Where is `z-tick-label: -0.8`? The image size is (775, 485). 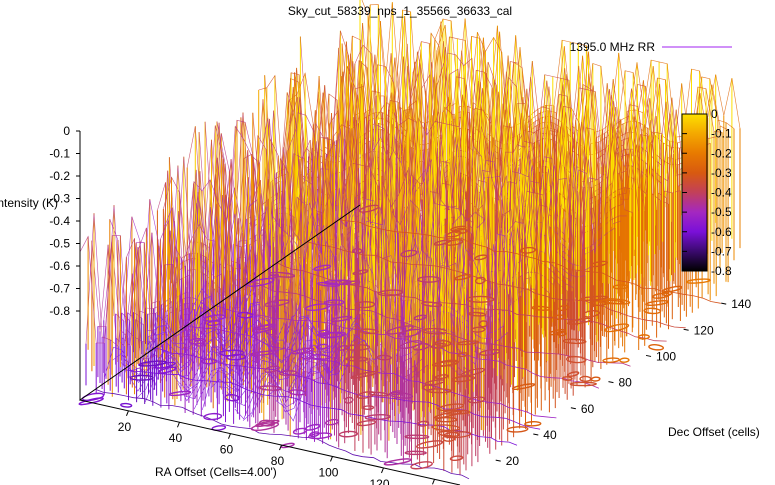
z-tick-label: -0.8 is located at coordinates (59, 311).